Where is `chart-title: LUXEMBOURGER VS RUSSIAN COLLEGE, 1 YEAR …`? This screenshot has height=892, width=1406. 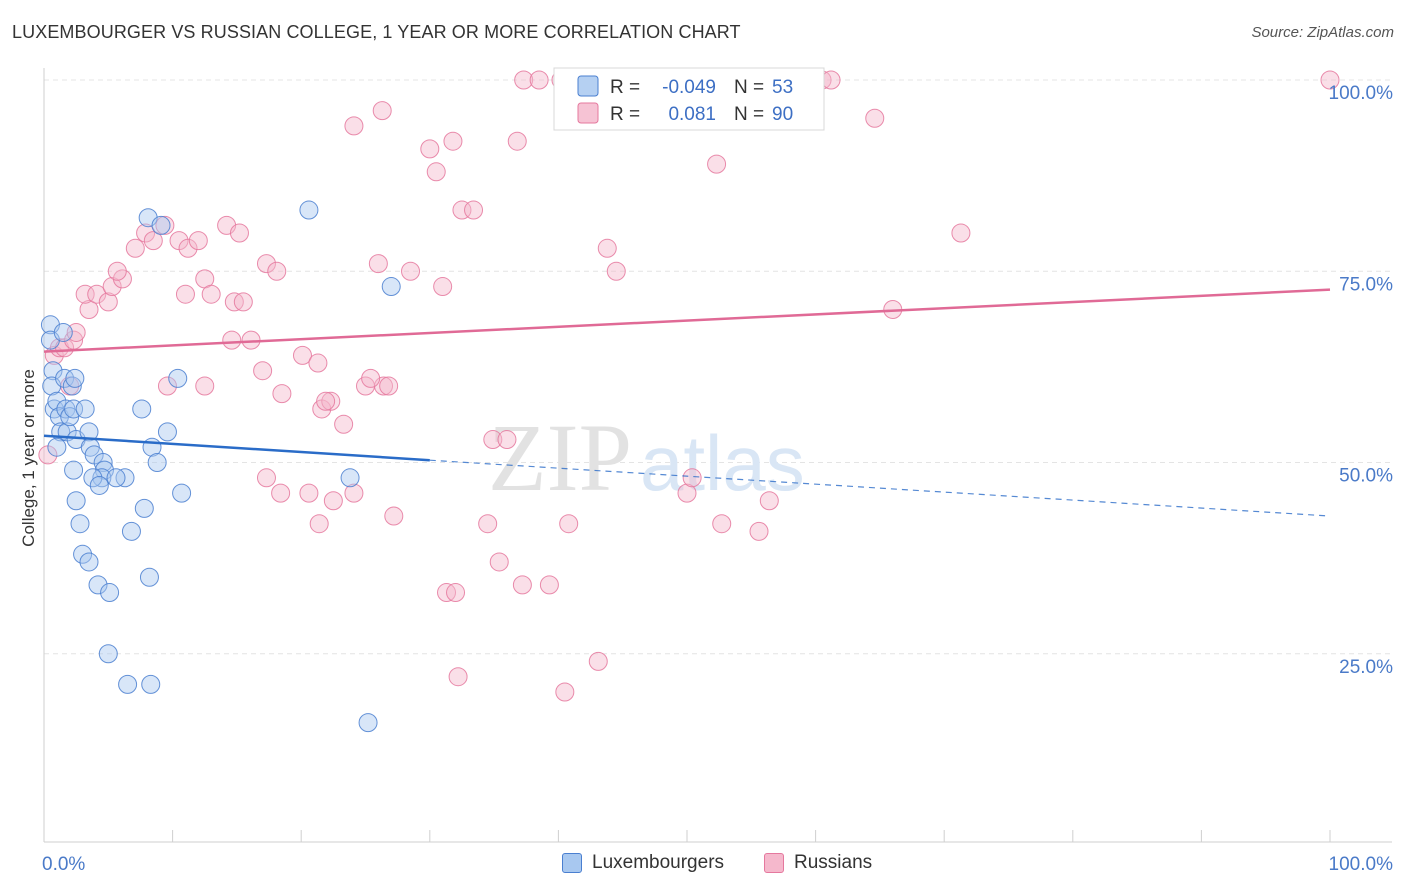
chart-title: LUXEMBOURGER VS RUSSIAN COLLEGE, 1 YEAR … is located at coordinates (376, 32).